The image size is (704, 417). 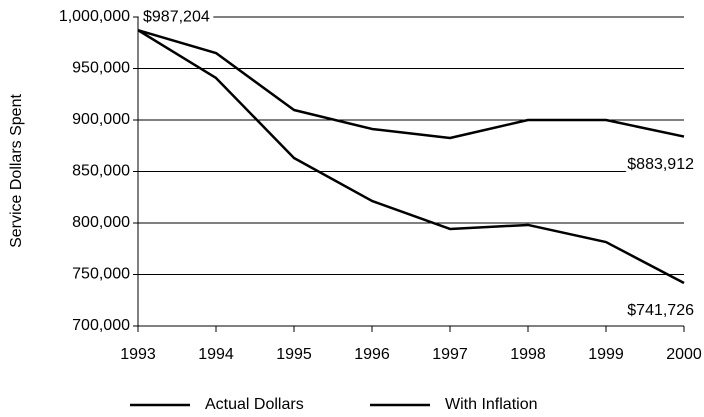 I want to click on x-tick-label: 1994, so click(x=216, y=354).